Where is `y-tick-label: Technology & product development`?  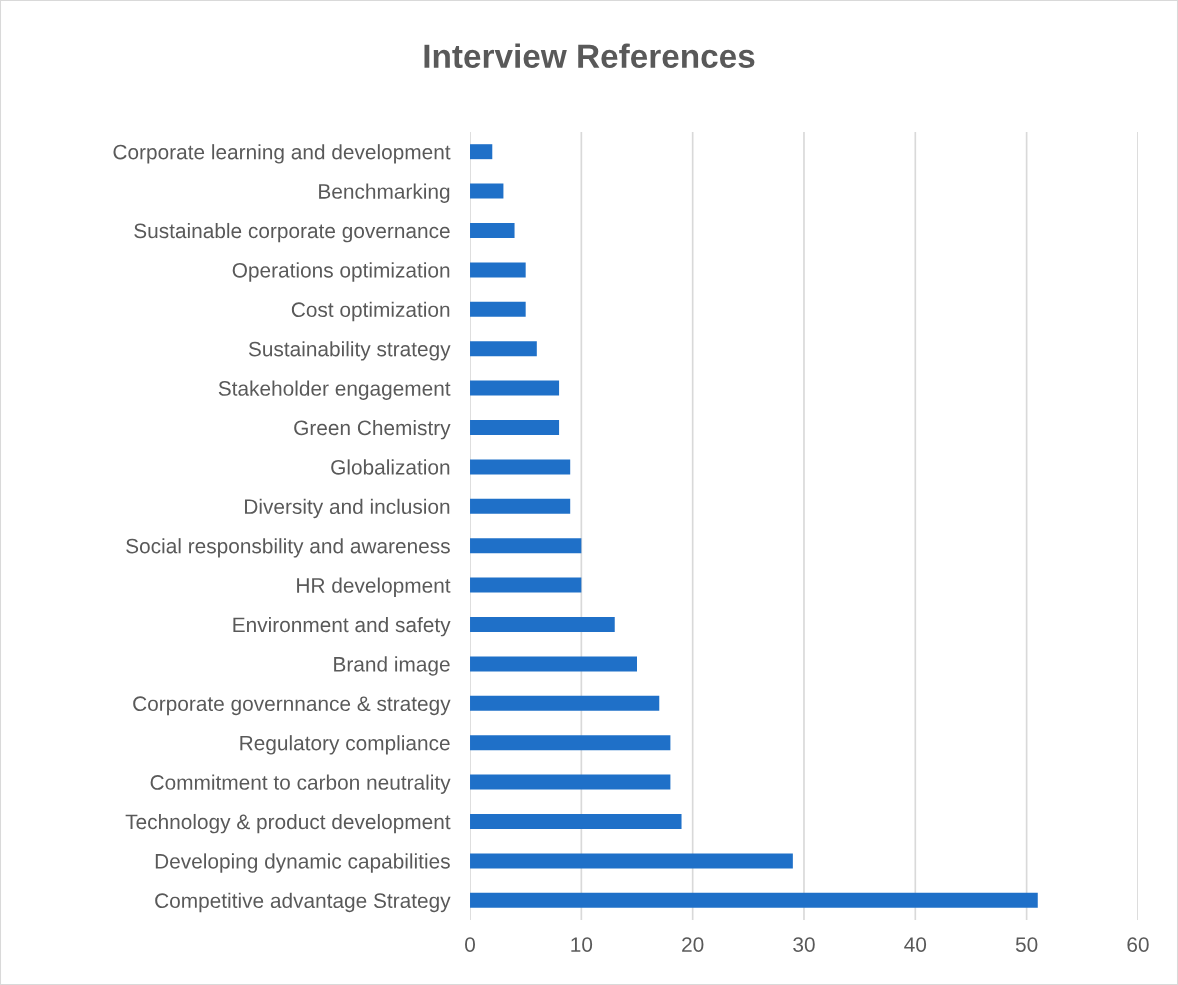
y-tick-label: Technology & product development is located at coordinates (288, 823).